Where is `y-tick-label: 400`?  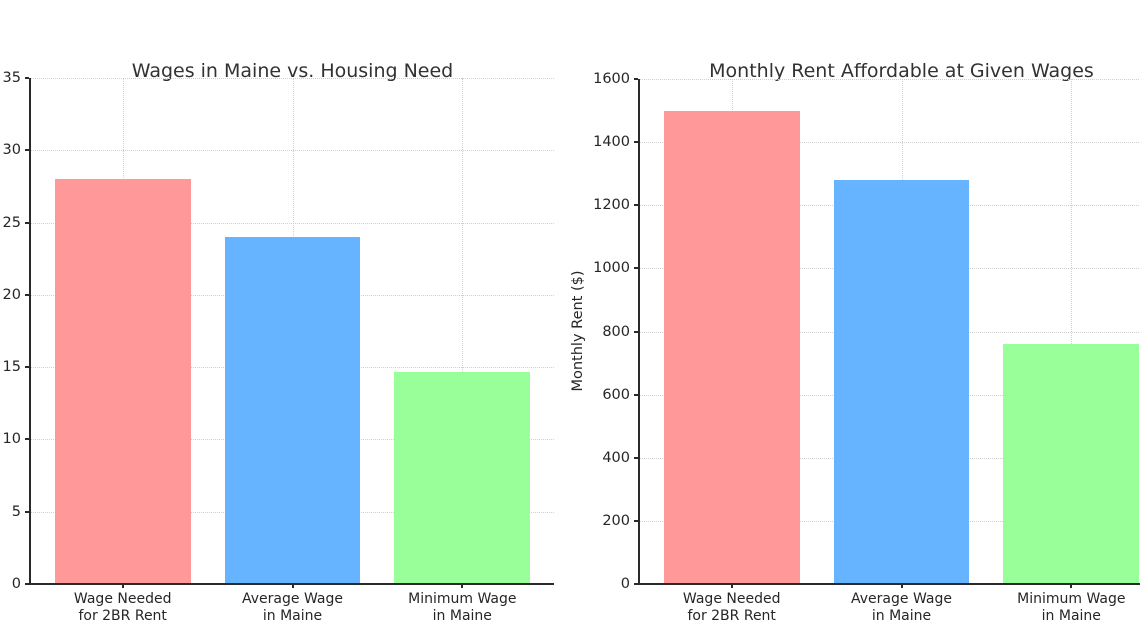
y-tick-label: 400 is located at coordinates (616, 457).